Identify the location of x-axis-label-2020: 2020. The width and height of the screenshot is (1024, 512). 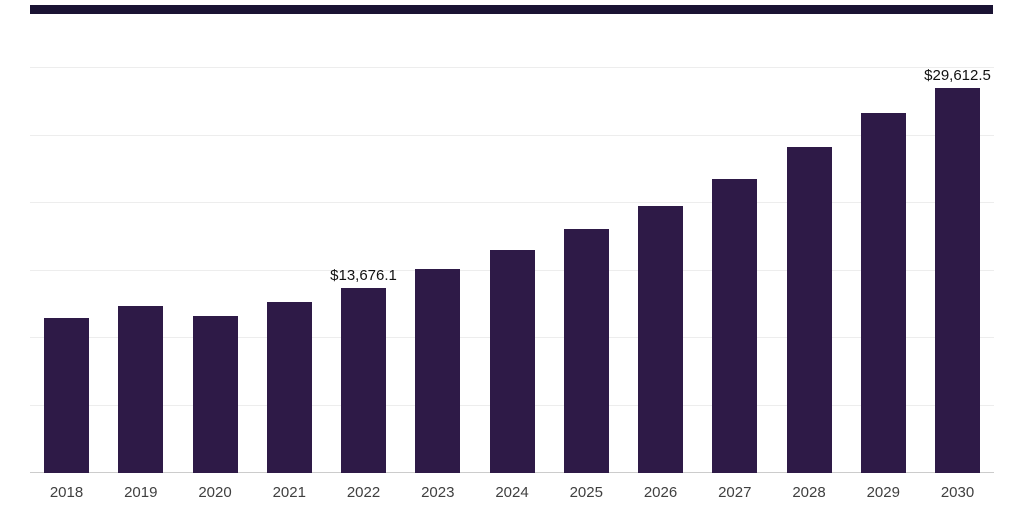
(215, 492).